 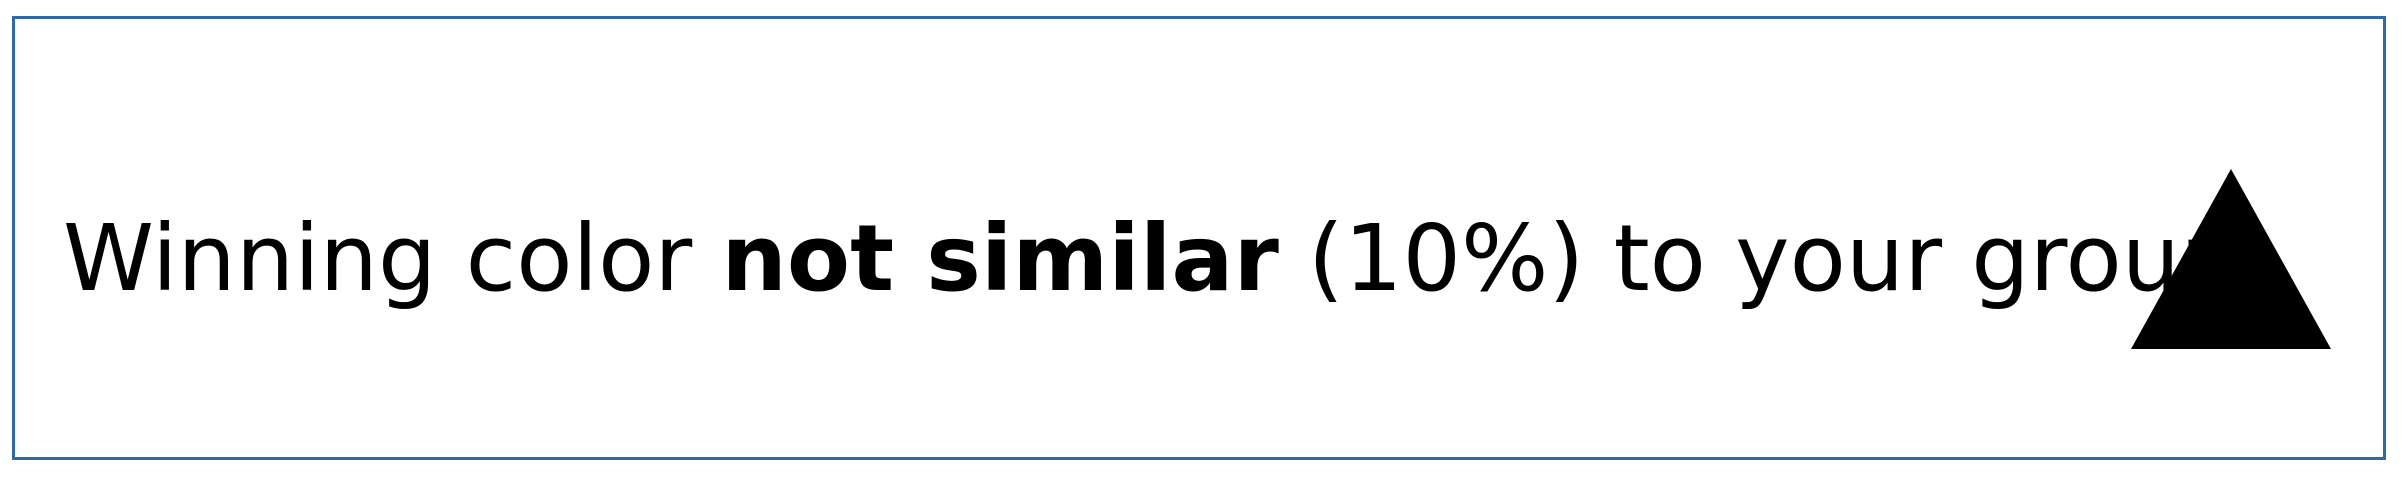 I want to click on message-suffix: (10%) to your group, so click(x=1758, y=258).